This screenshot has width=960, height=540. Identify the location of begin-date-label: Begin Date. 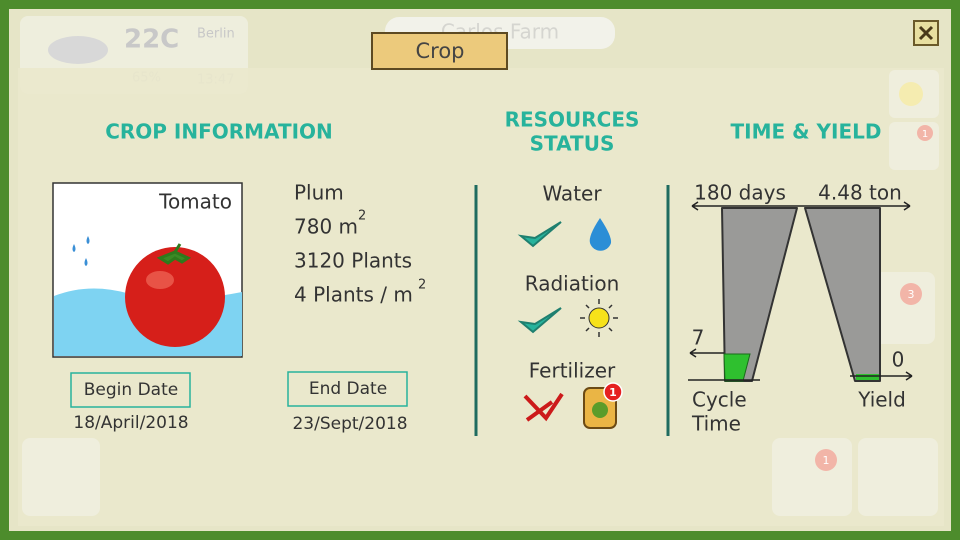
(131, 390).